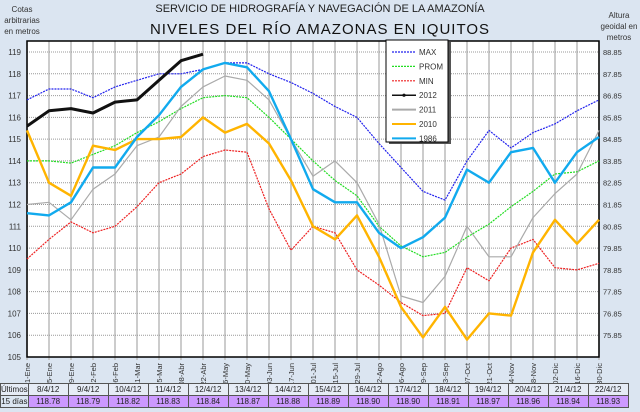 Image resolution: width=640 pixels, height=412 pixels. Describe the element at coordinates (357, 373) in the screenshot. I see `x-tick-label: 29-Jul` at that location.